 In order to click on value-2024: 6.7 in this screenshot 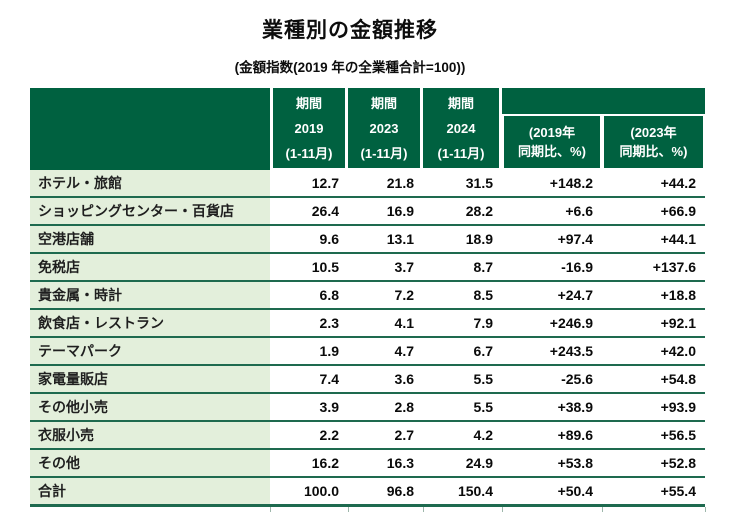, I will do `click(483, 351)`.